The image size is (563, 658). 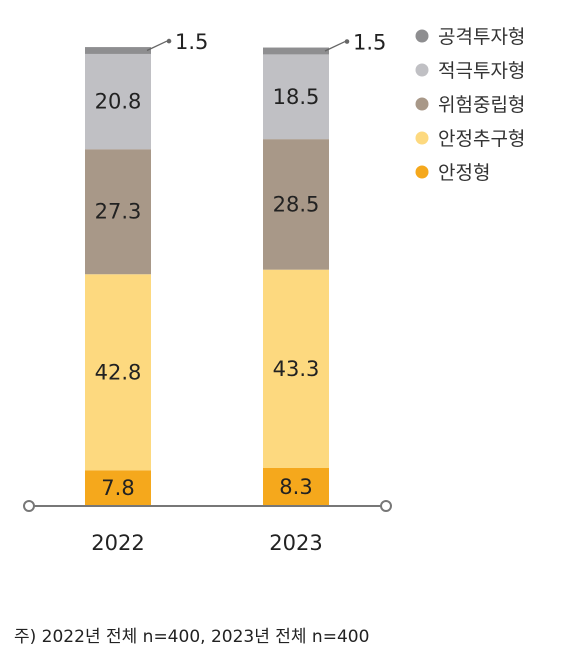 I want to click on bar-2022-공격투자형, so click(x=118, y=50).